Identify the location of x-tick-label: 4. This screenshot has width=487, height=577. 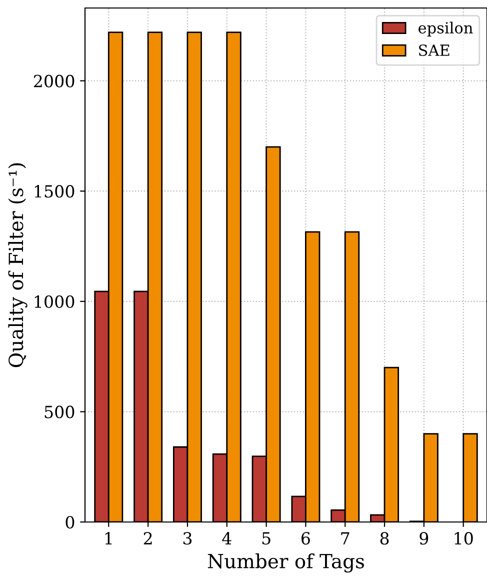
(227, 538).